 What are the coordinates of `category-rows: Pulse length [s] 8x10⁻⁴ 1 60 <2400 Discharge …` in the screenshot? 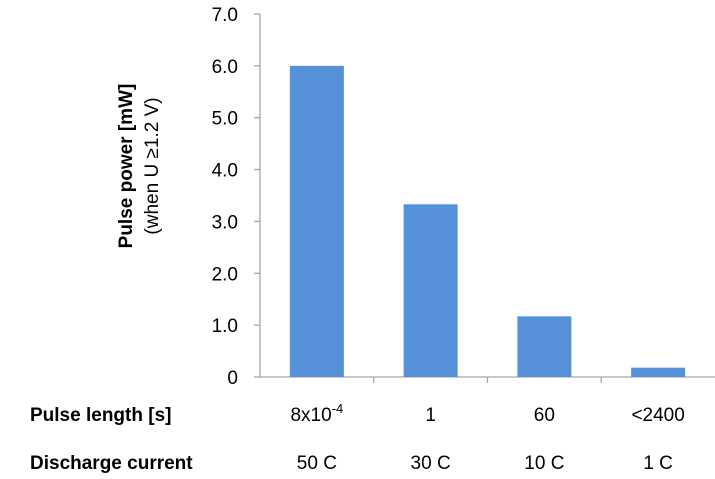 It's located at (357, 437).